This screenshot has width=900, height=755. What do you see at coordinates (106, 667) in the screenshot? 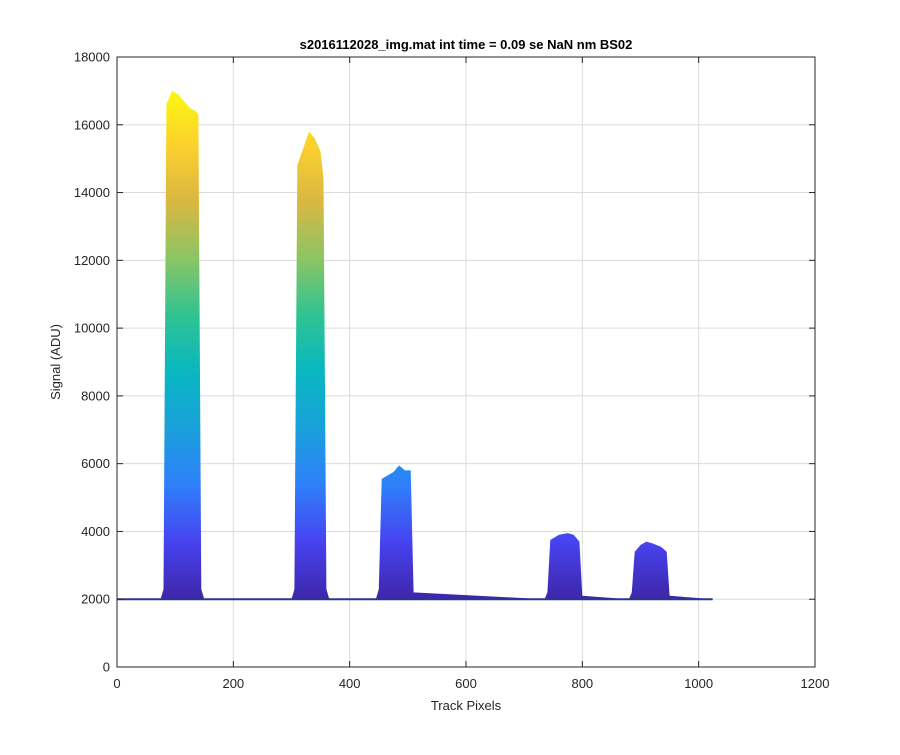
I see `y-tick-label: 0` at bounding box center [106, 667].